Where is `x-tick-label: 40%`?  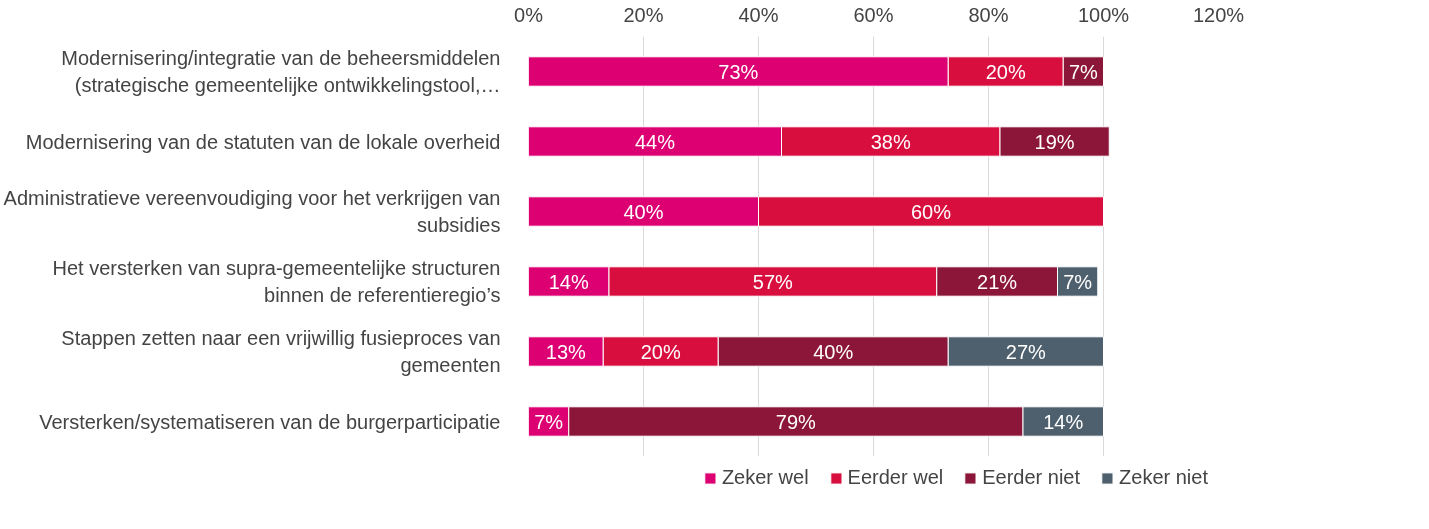
x-tick-label: 40% is located at coordinates (758, 14).